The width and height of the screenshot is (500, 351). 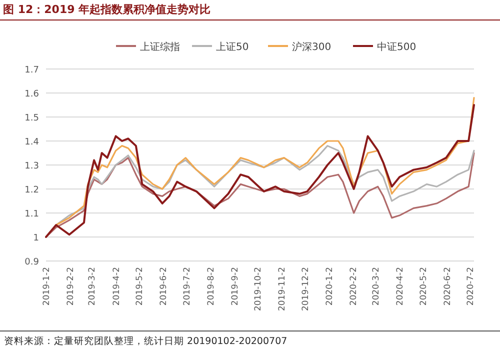 What do you see at coordinates (31, 215) in the screenshot?
I see `y-tick-label: 1.1` at bounding box center [31, 215].